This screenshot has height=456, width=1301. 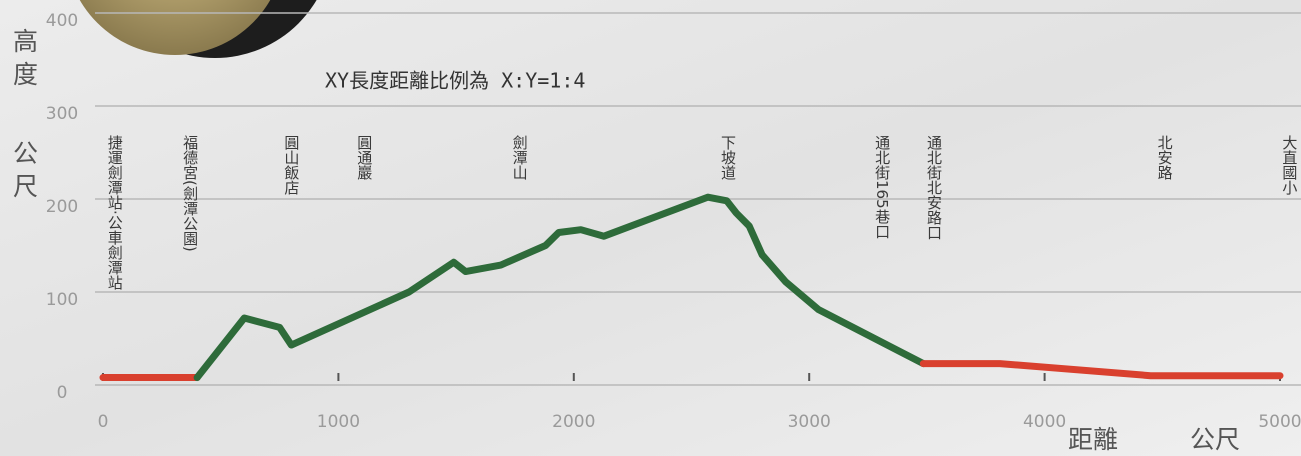 I want to click on y-tick-label: 100, so click(x=62, y=300).